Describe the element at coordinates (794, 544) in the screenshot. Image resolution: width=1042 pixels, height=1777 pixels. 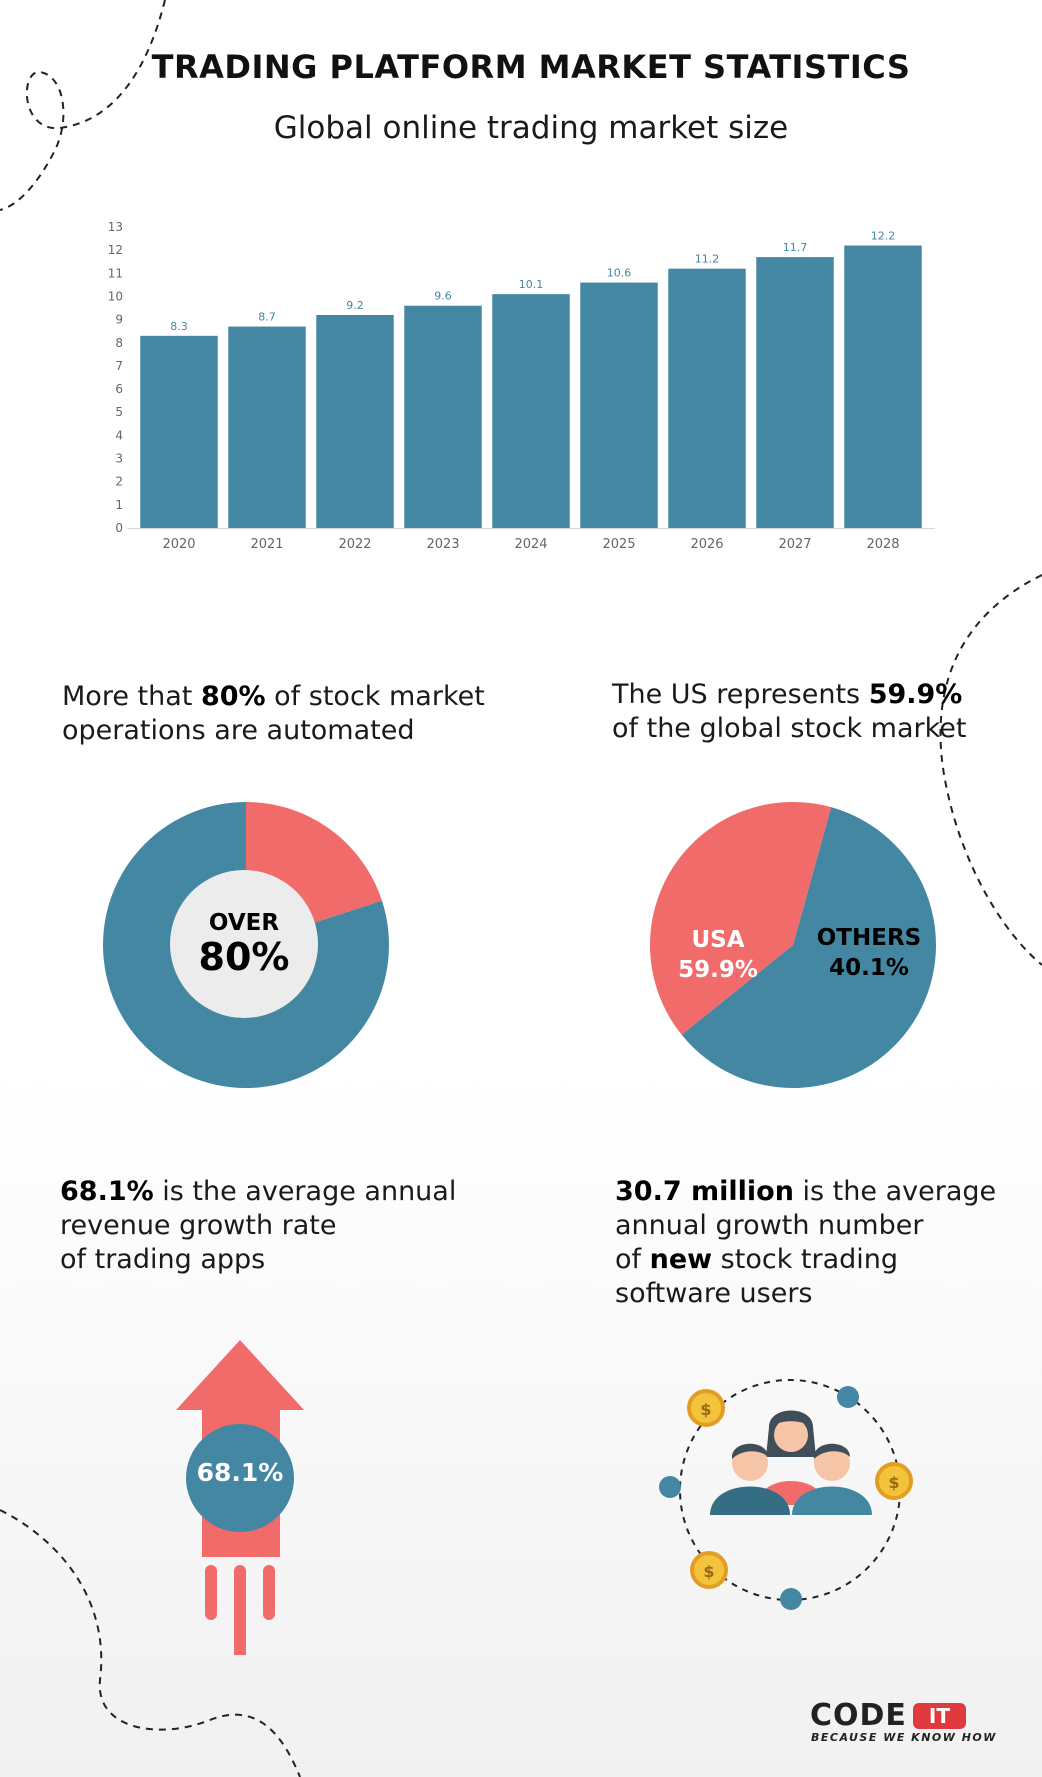
I see `x-tick-label: 2027` at that location.